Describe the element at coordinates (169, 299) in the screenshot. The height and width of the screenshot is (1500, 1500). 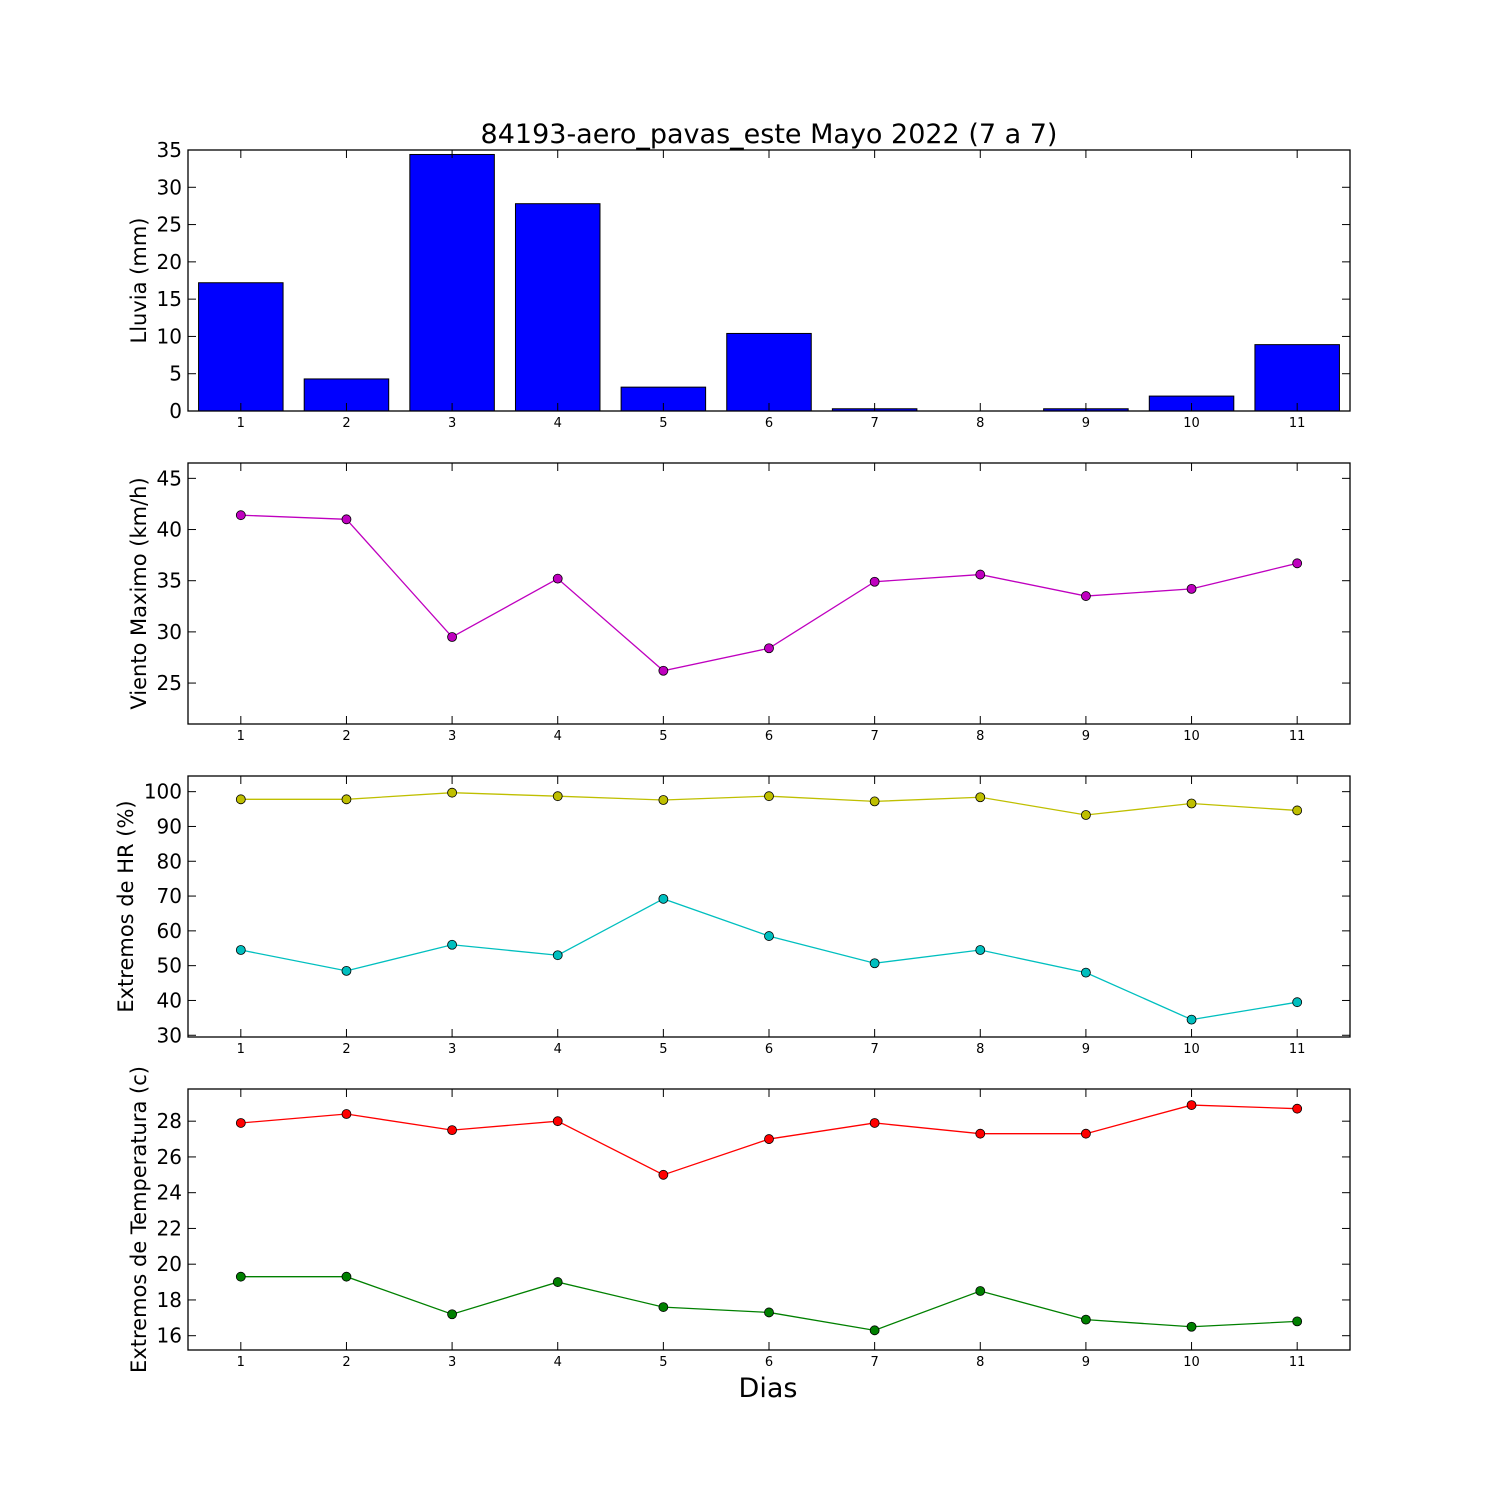
I see `y-tick-label: 15` at that location.